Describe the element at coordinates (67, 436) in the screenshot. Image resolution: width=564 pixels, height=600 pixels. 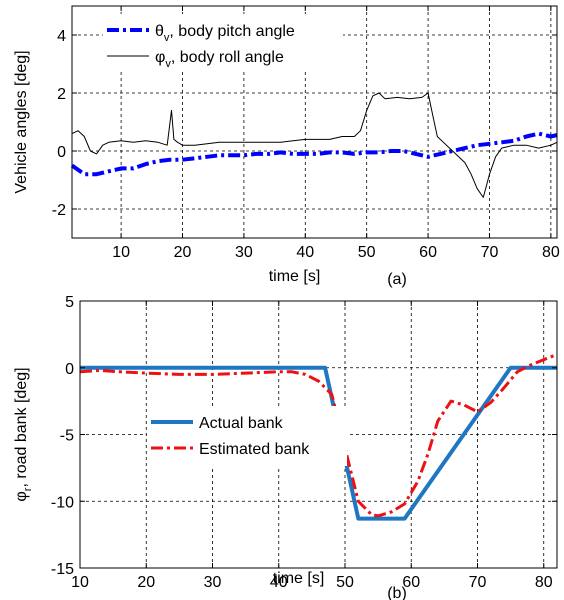
I see `y-tick-label: -5` at that location.